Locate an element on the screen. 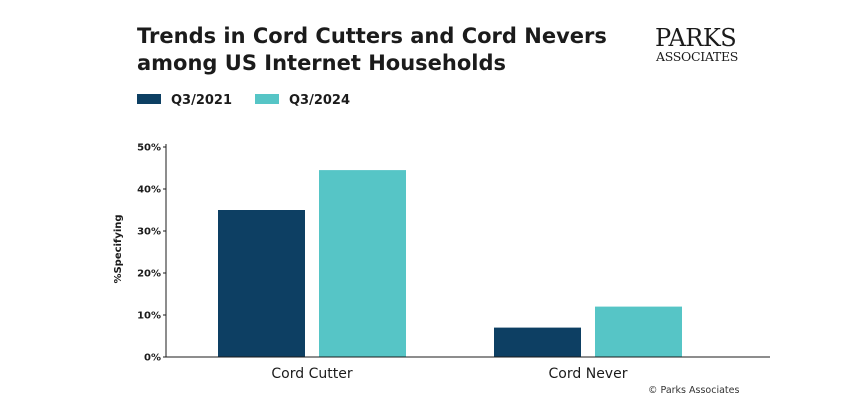 The height and width of the screenshot is (401, 857). y-tick-label-30: 30% is located at coordinates (149, 232).